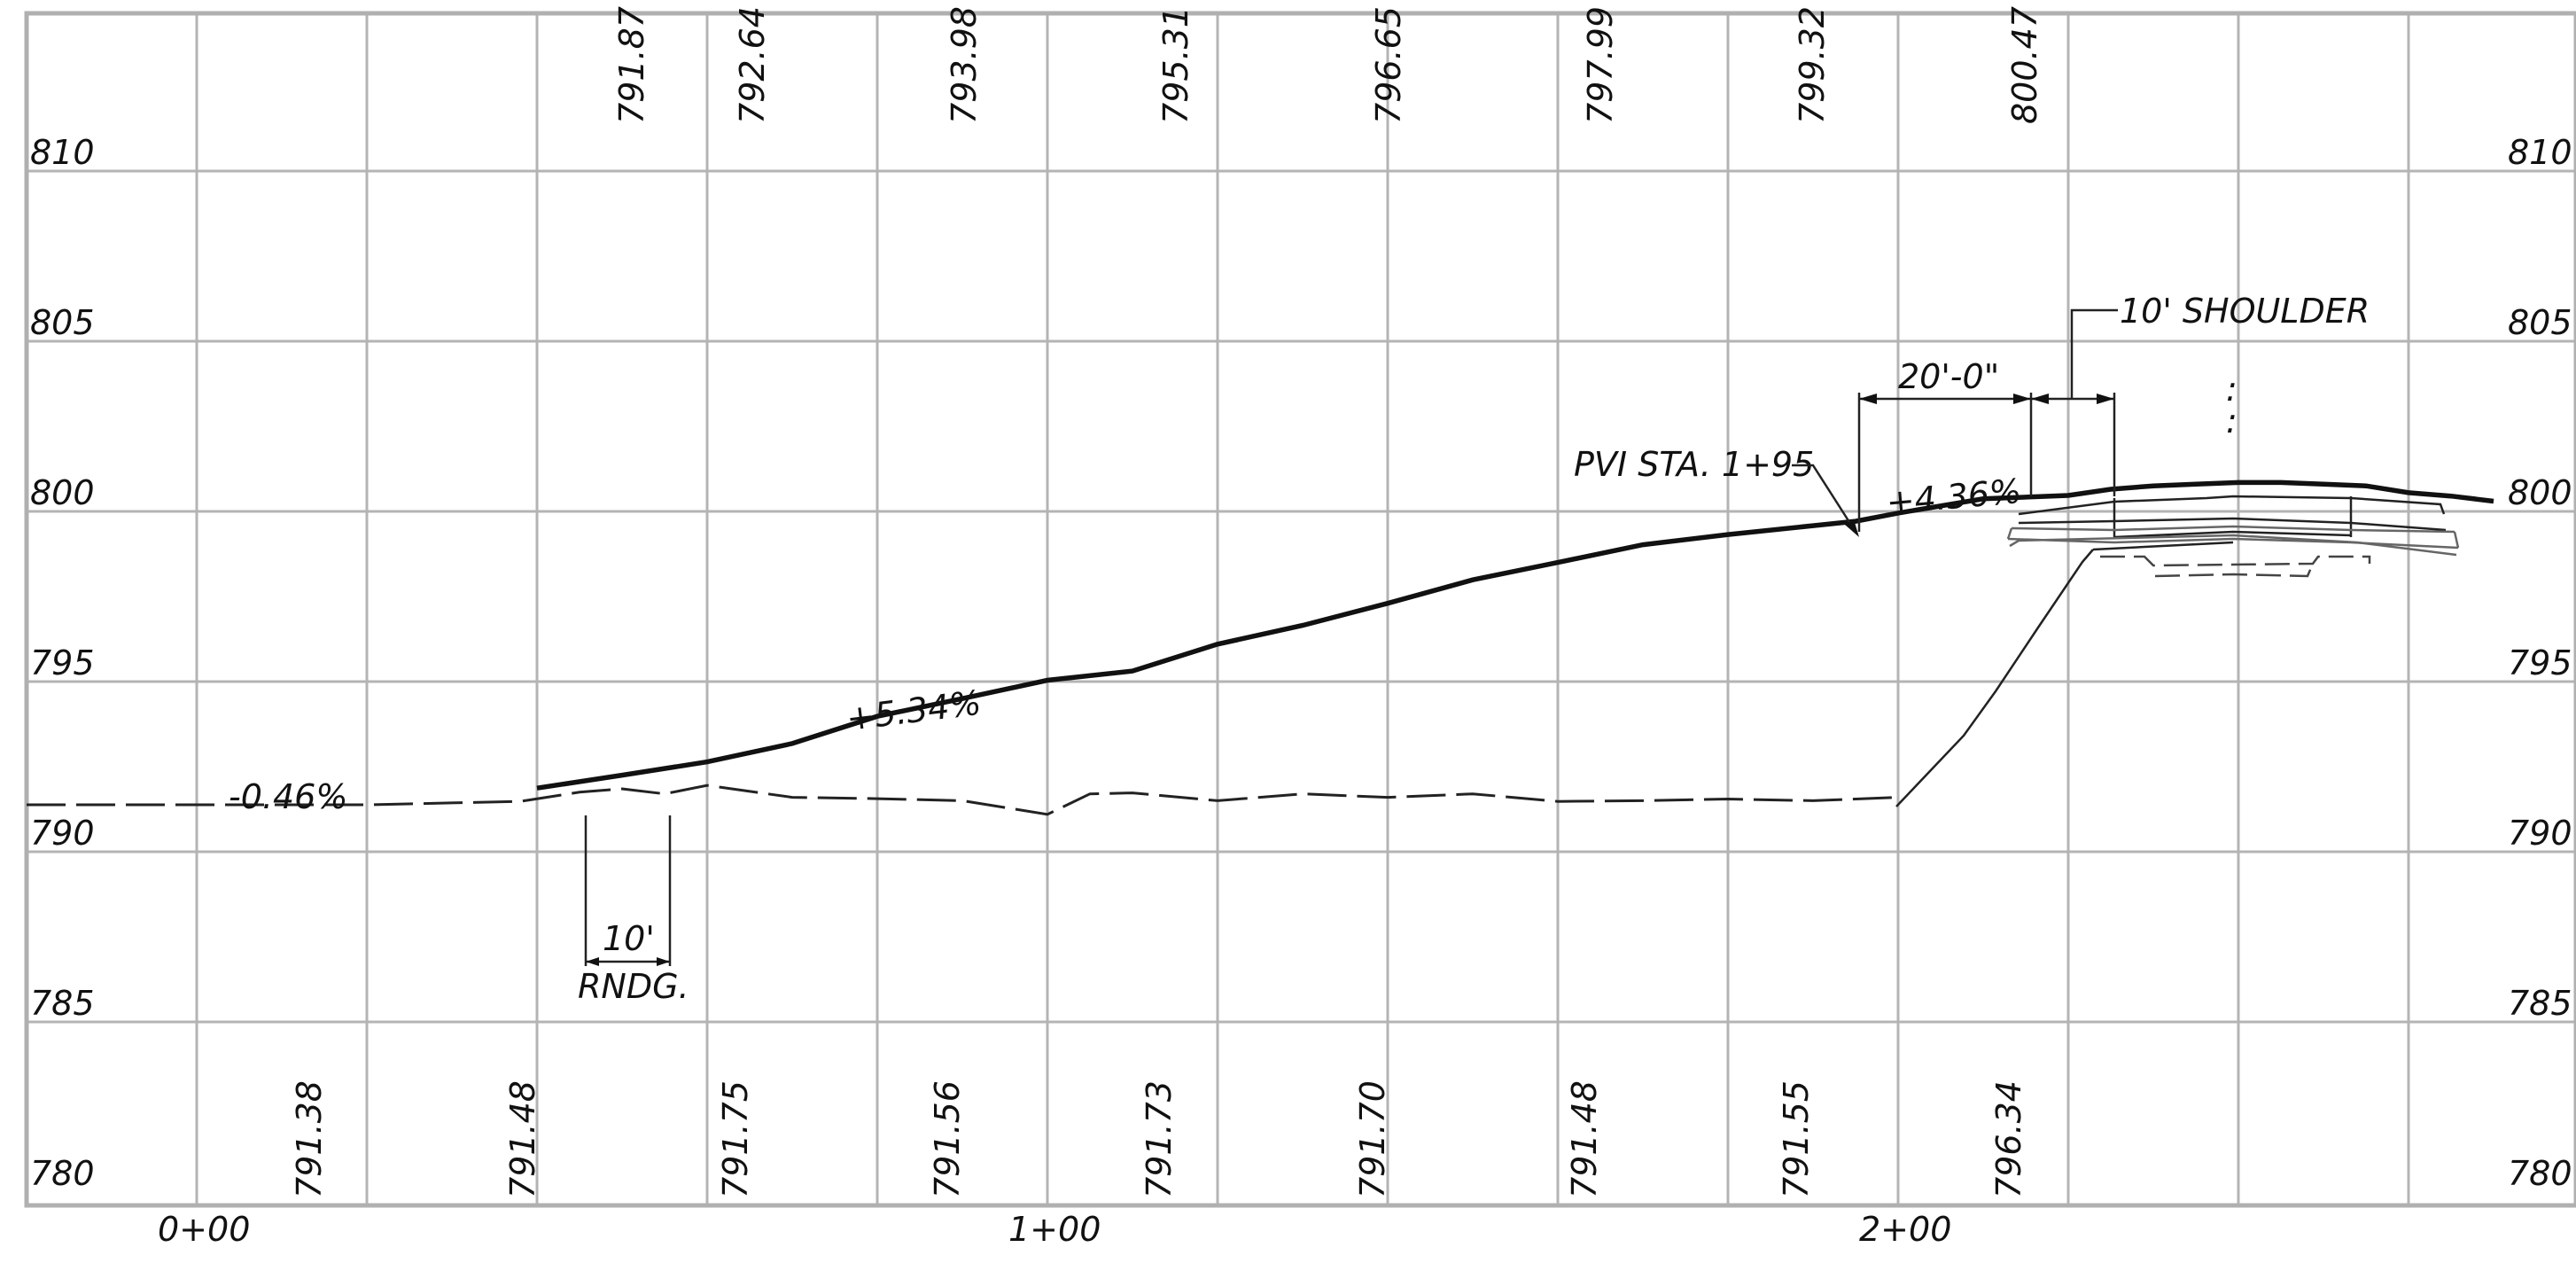 The height and width of the screenshot is (1263, 2576). Describe the element at coordinates (310, 1139) in the screenshot. I see `existing-elevation-label: 791.38` at that location.